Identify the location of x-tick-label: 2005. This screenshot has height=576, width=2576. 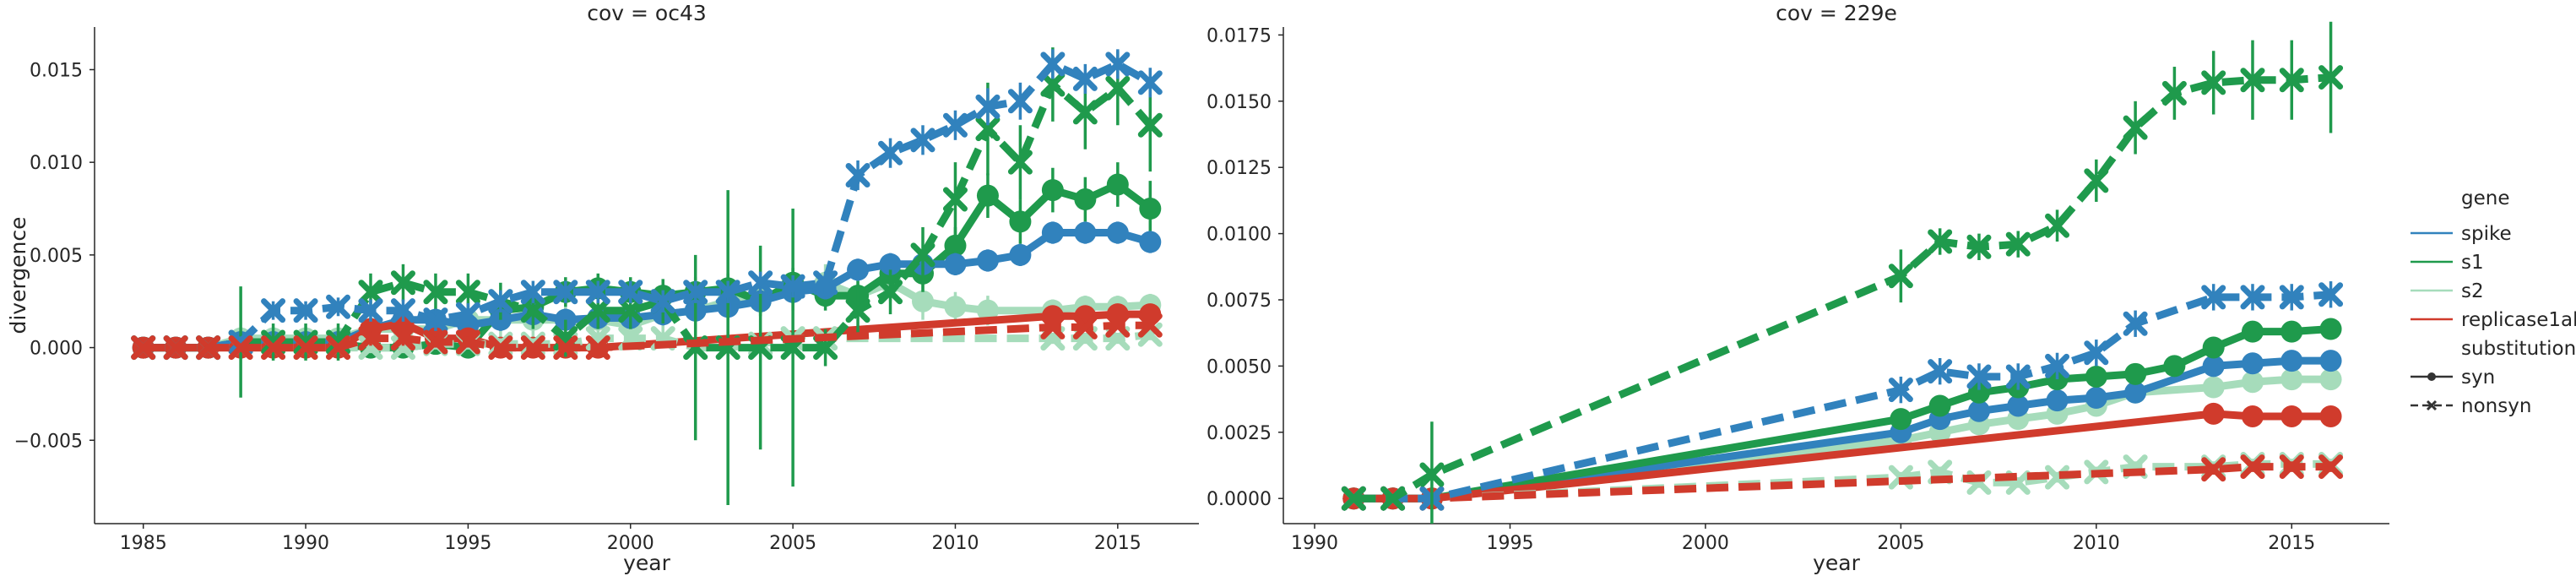
(793, 543).